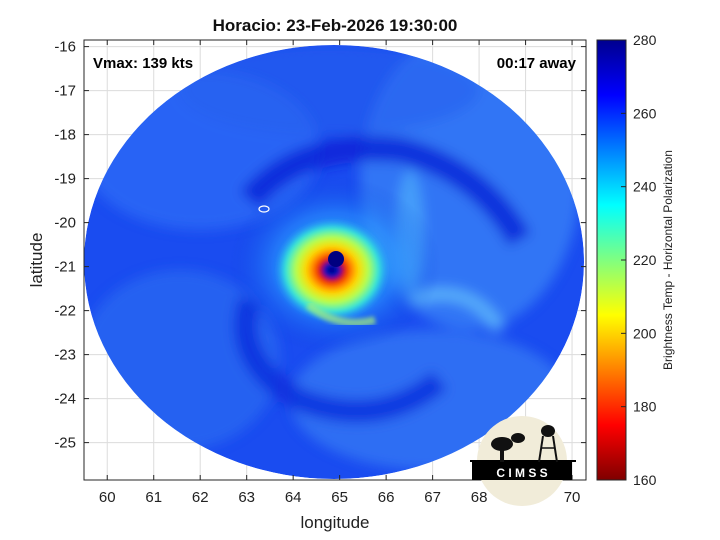 The height and width of the screenshot is (540, 720). Describe the element at coordinates (65, 47) in the screenshot. I see `y-tick-label: -16` at that location.